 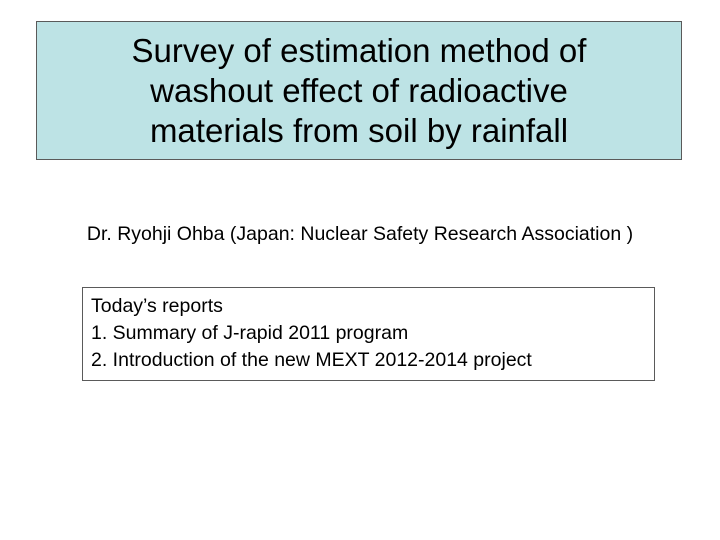 I want to click on report-item-1: 1. Summary of J-rapid 2011 program, so click(x=250, y=333).